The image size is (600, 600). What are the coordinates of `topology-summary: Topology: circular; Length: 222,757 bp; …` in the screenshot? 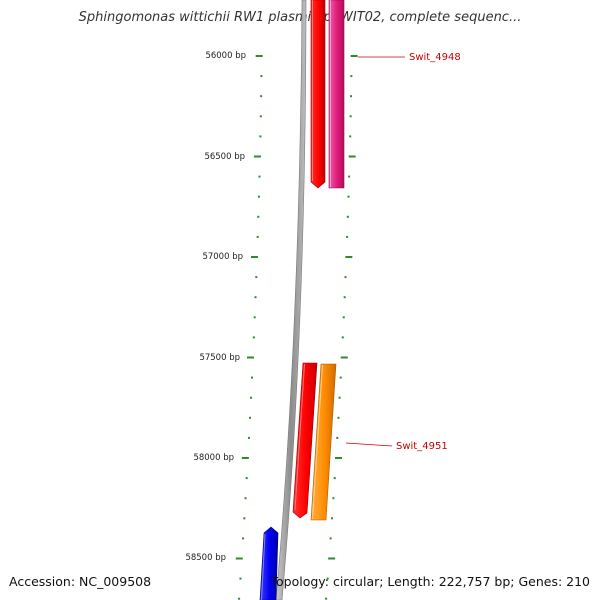 It's located at (430, 581).